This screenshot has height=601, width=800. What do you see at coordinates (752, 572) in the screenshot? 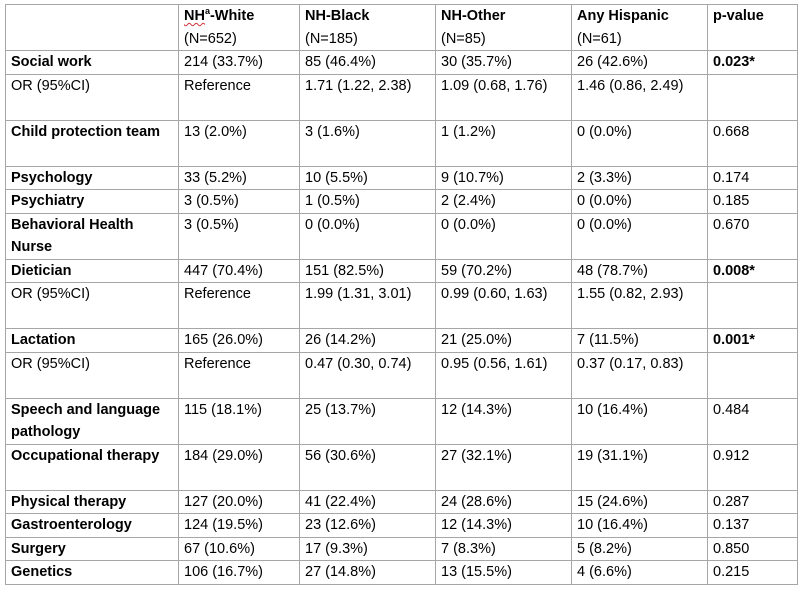
I see `cell-p-value: 0.215` at bounding box center [752, 572].